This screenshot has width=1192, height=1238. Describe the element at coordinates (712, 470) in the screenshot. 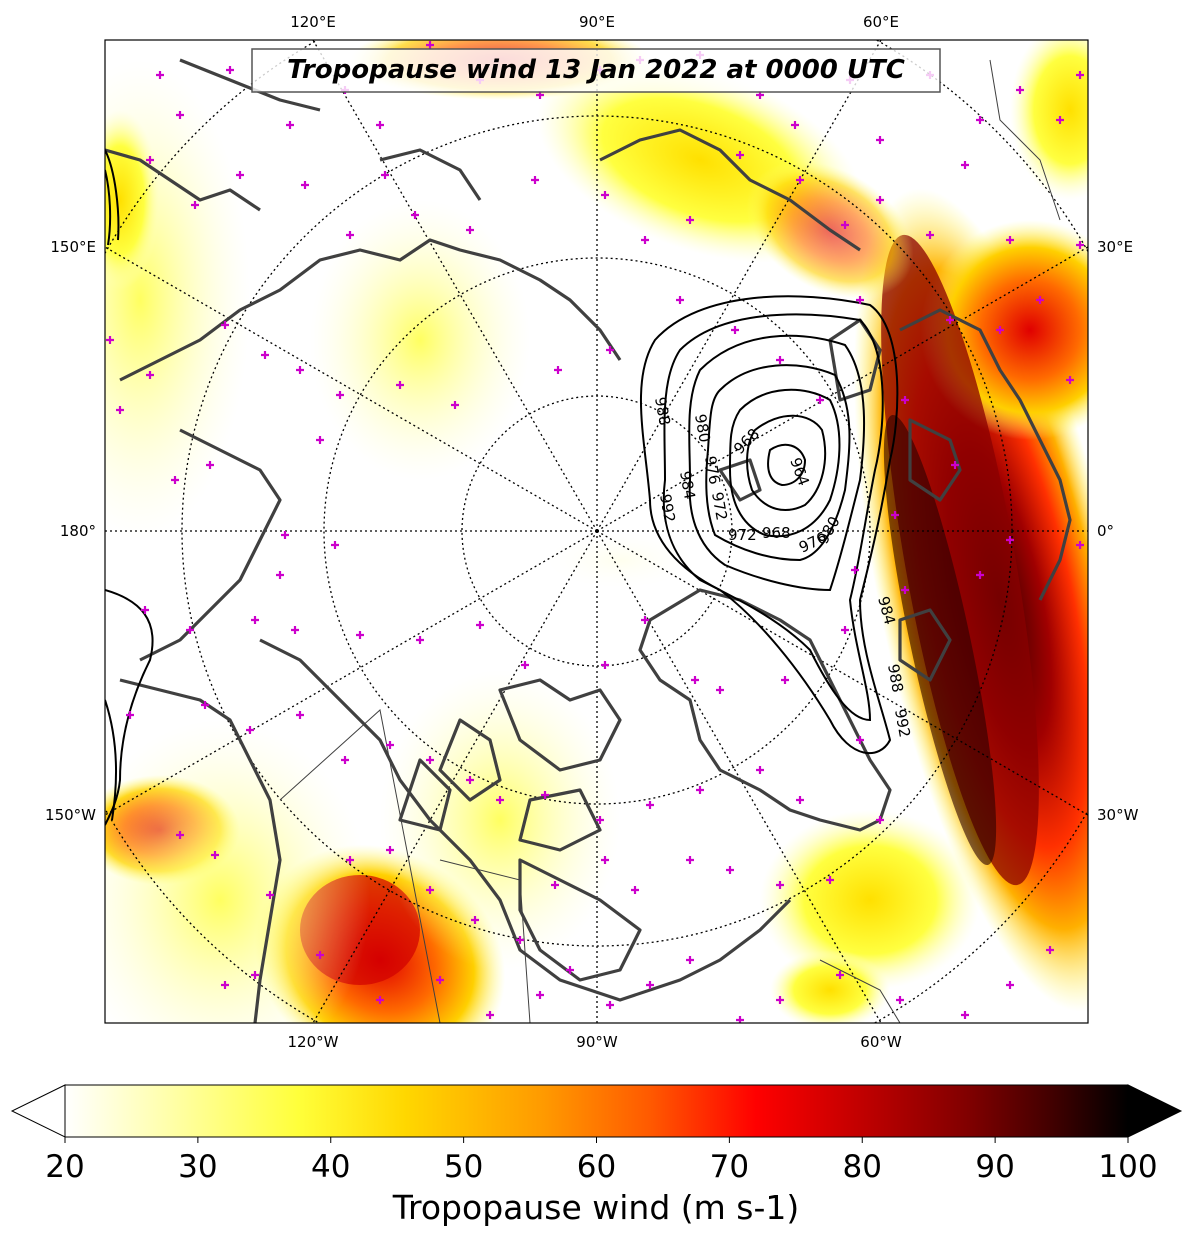

I see `contour-label: 976` at that location.